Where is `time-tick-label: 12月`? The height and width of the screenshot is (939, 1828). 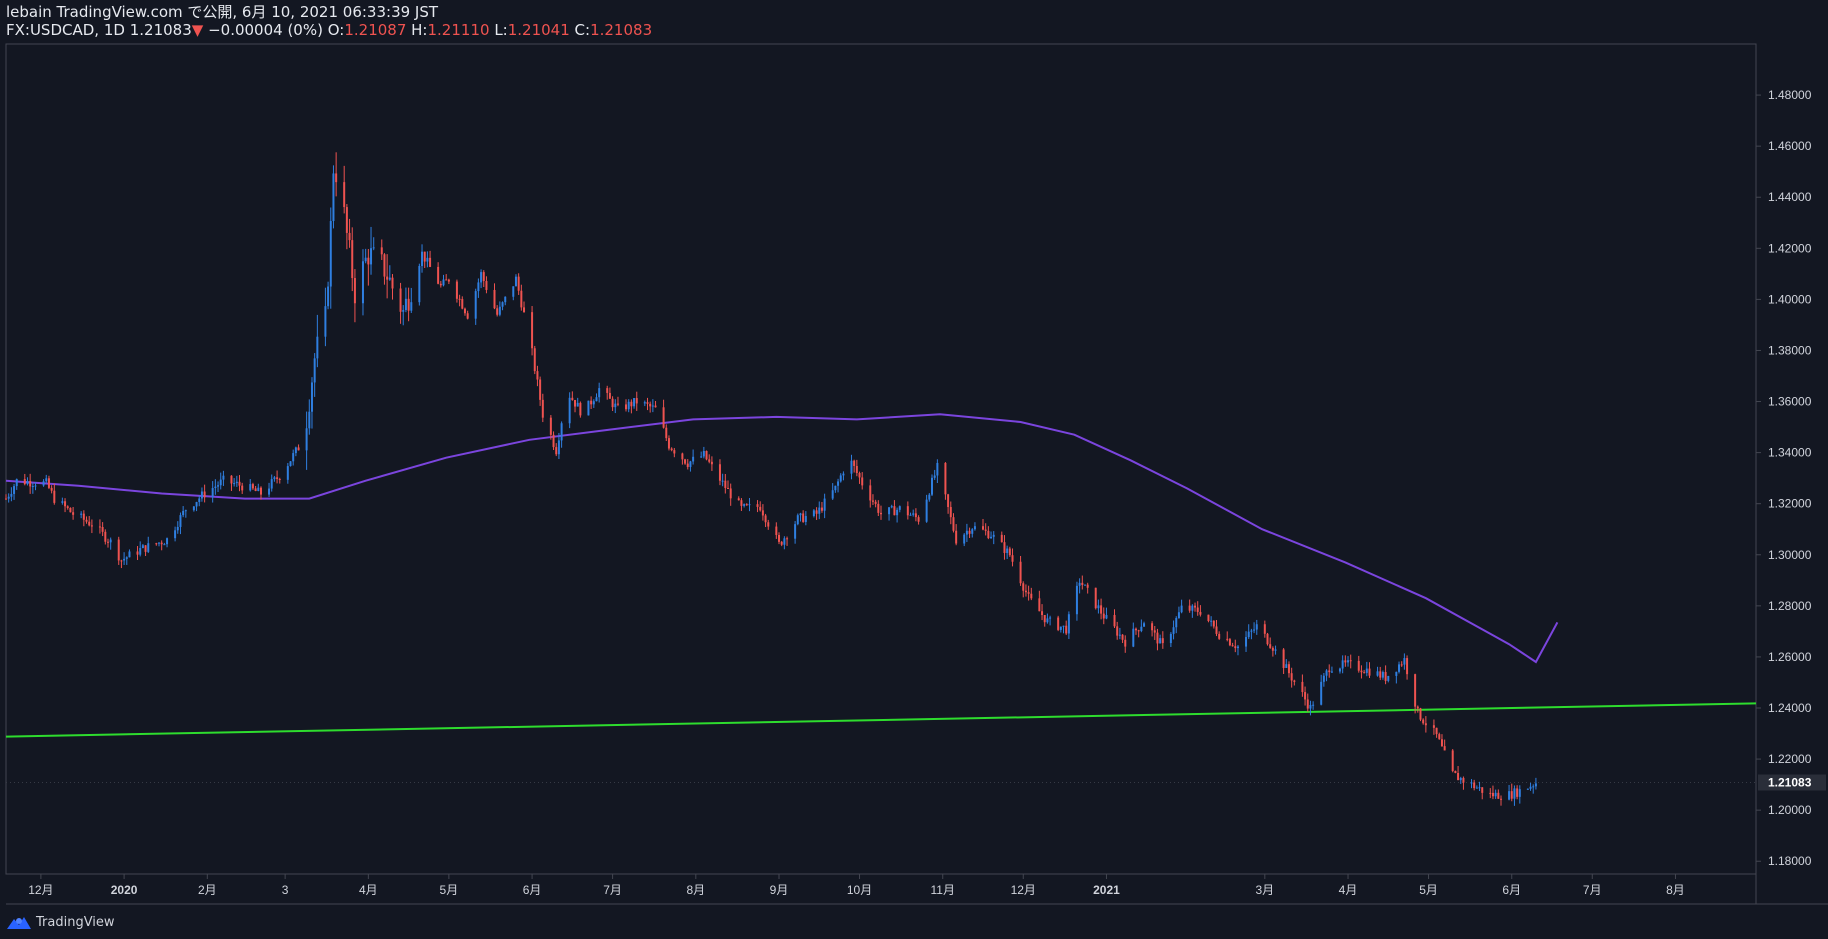
time-tick-label: 12月 is located at coordinates (40, 890).